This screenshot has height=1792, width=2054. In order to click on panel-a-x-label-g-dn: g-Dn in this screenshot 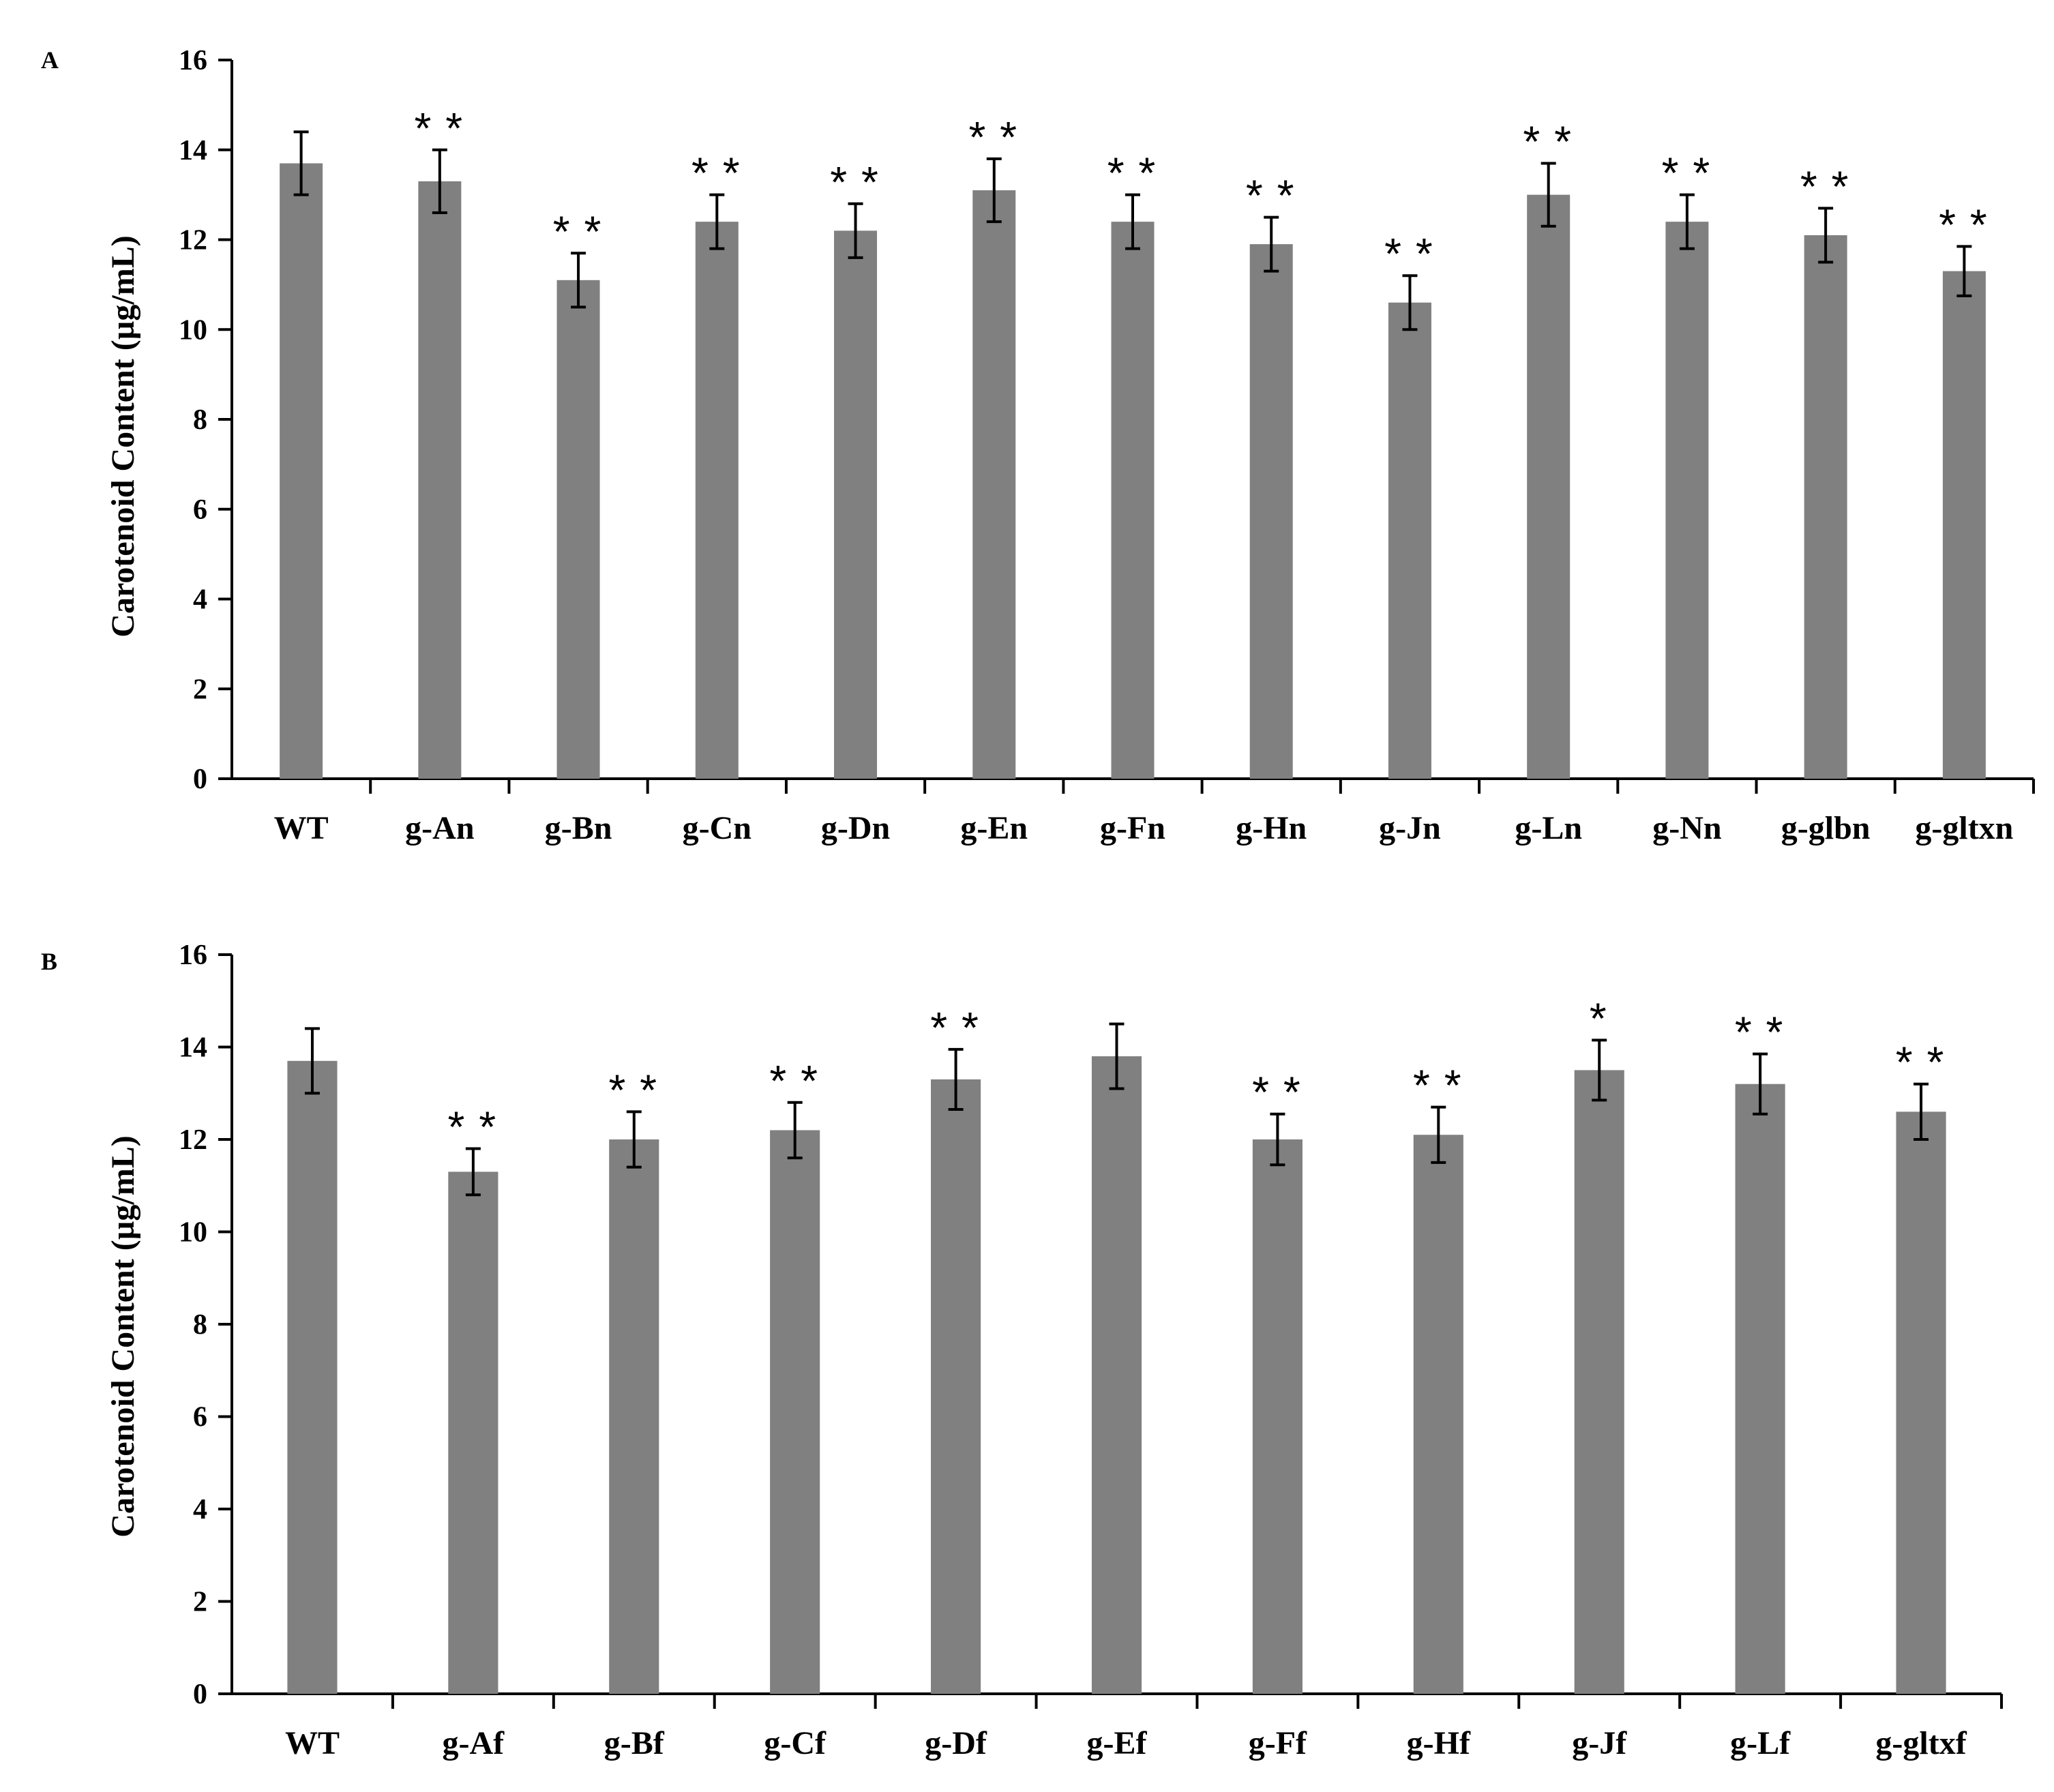, I will do `click(855, 828)`.